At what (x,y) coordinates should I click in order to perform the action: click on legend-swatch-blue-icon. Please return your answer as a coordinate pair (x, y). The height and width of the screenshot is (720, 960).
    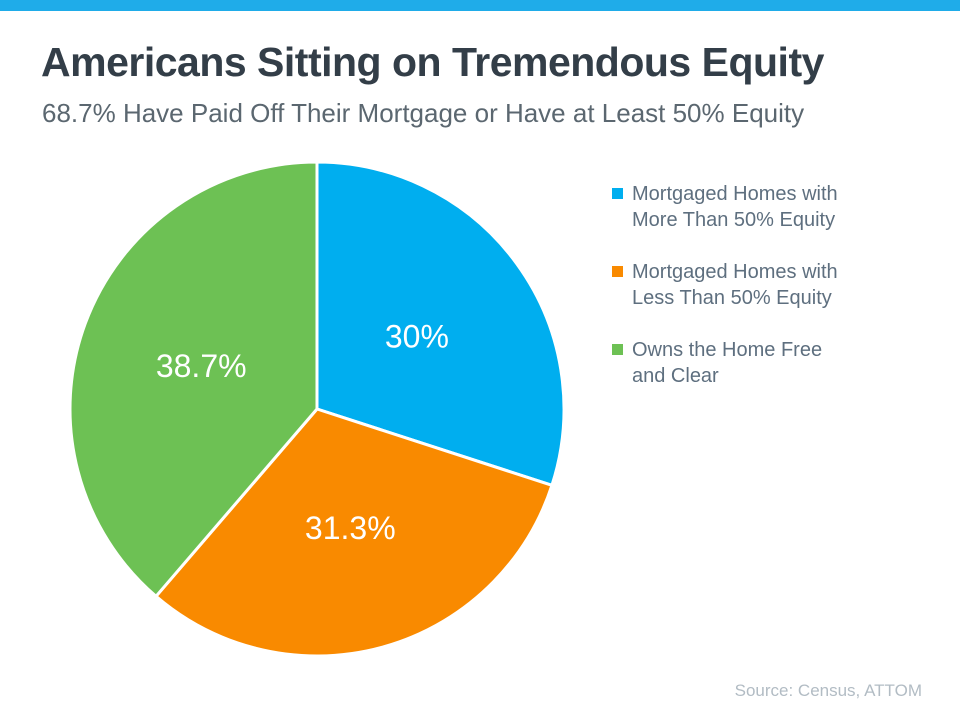
    Looking at the image, I should click on (617, 193).